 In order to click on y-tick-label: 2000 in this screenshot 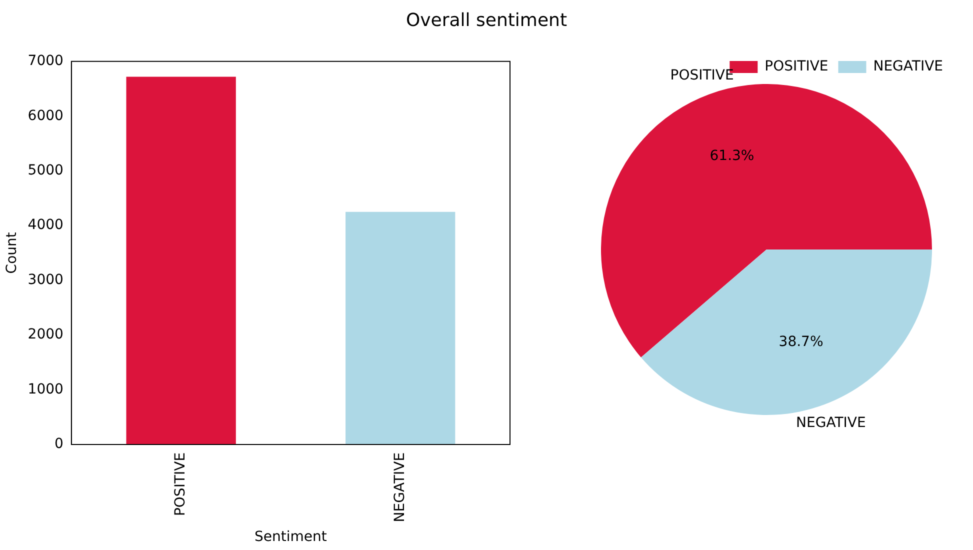, I will do `click(46, 334)`.